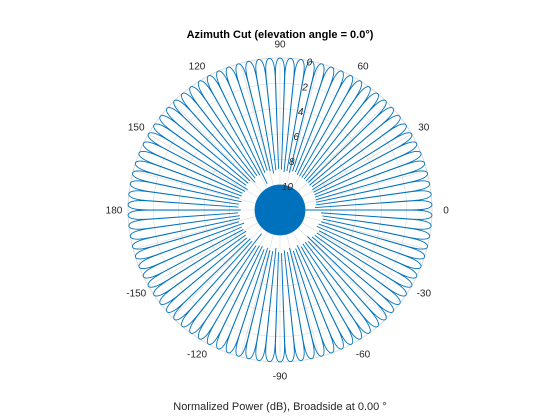 The image size is (560, 420). Describe the element at coordinates (197, 354) in the screenshot. I see `theta-tick-label: -120` at that location.